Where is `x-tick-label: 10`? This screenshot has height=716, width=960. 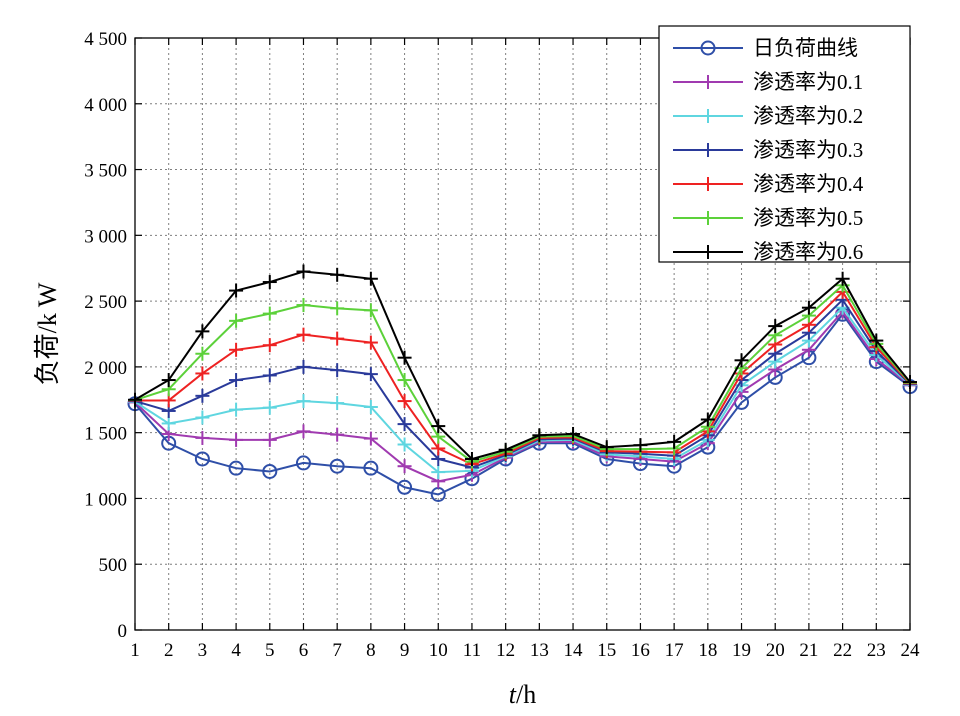
x-tick-label: 10 is located at coordinates (438, 650).